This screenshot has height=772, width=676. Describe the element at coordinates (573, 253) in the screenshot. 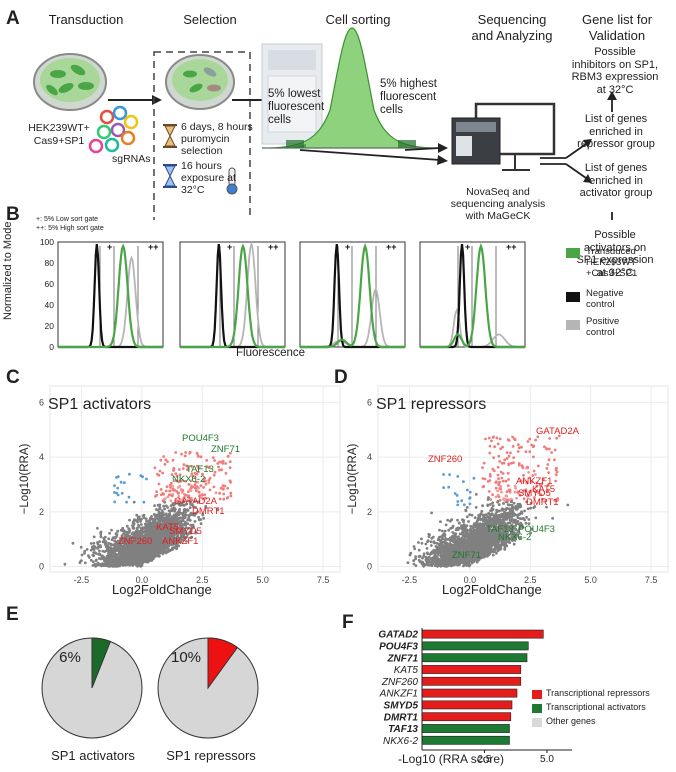

I see `legend-swatch` at that location.